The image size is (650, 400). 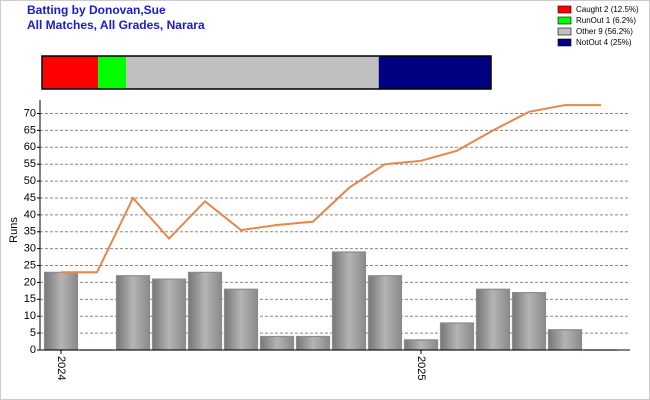 I want to click on y-tick-label: 55, so click(x=30, y=164).